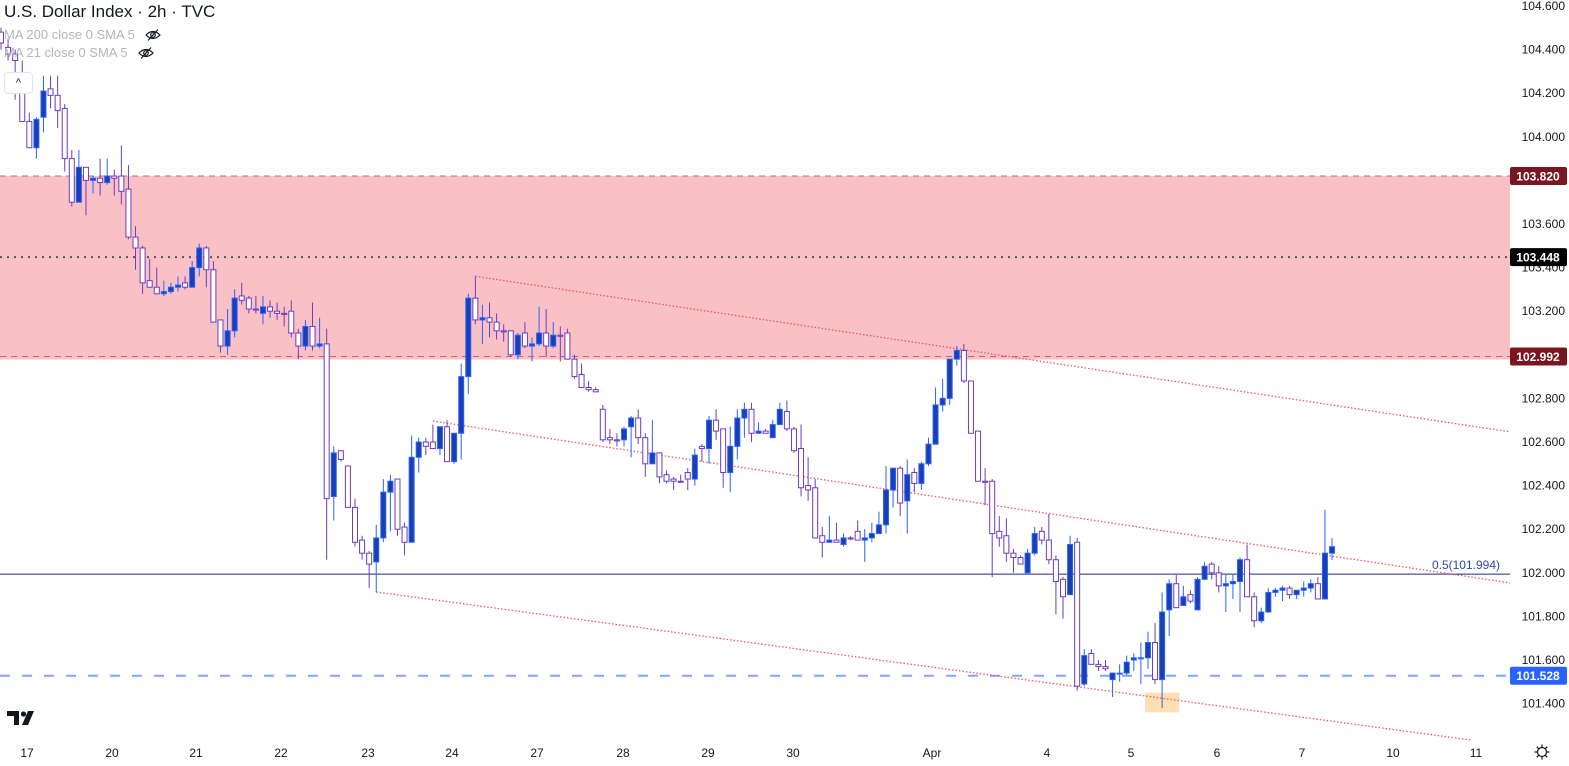  Describe the element at coordinates (1393, 753) in the screenshot. I see `x-tick-label: 10` at that location.